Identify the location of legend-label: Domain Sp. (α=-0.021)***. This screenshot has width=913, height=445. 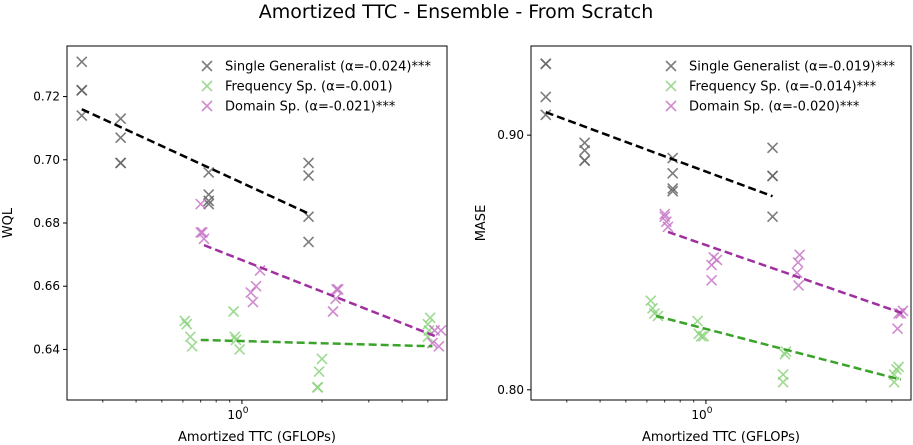
(310, 107).